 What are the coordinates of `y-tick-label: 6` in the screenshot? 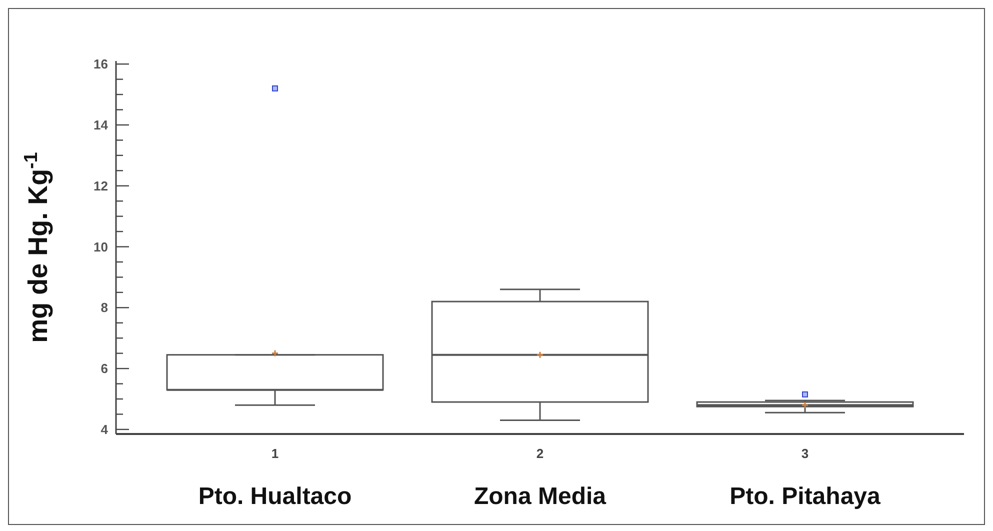 It's located at (104, 368).